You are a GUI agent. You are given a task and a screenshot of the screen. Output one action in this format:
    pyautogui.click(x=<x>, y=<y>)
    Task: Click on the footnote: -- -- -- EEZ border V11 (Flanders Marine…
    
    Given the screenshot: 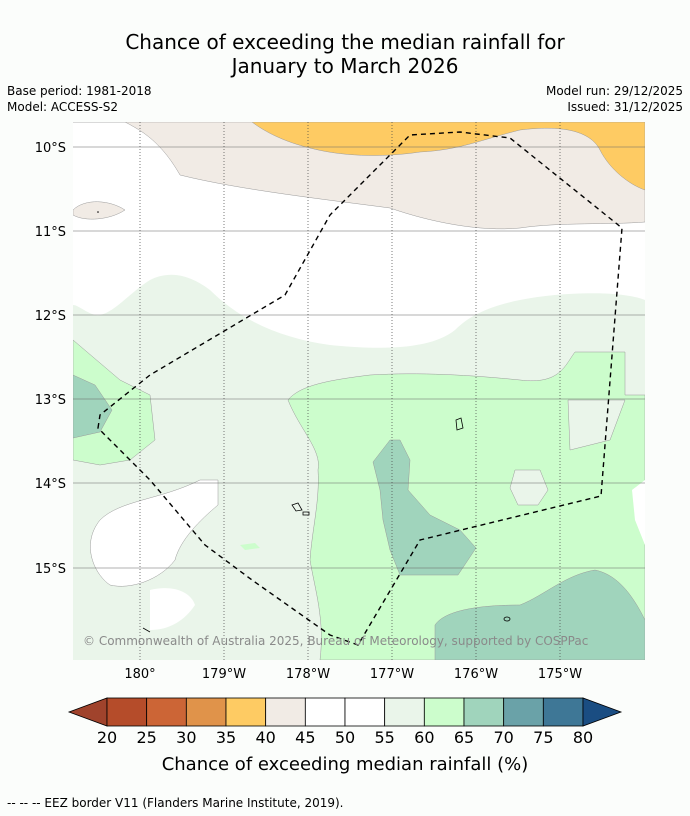 What is the action you would take?
    pyautogui.click(x=175, y=803)
    